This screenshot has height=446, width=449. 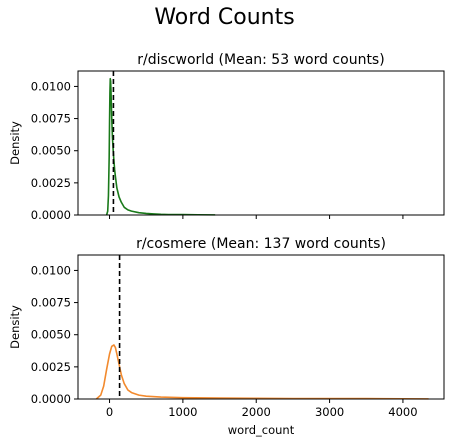 What do you see at coordinates (224, 17) in the screenshot?
I see `figure-title: Word Counts` at bounding box center [224, 17].